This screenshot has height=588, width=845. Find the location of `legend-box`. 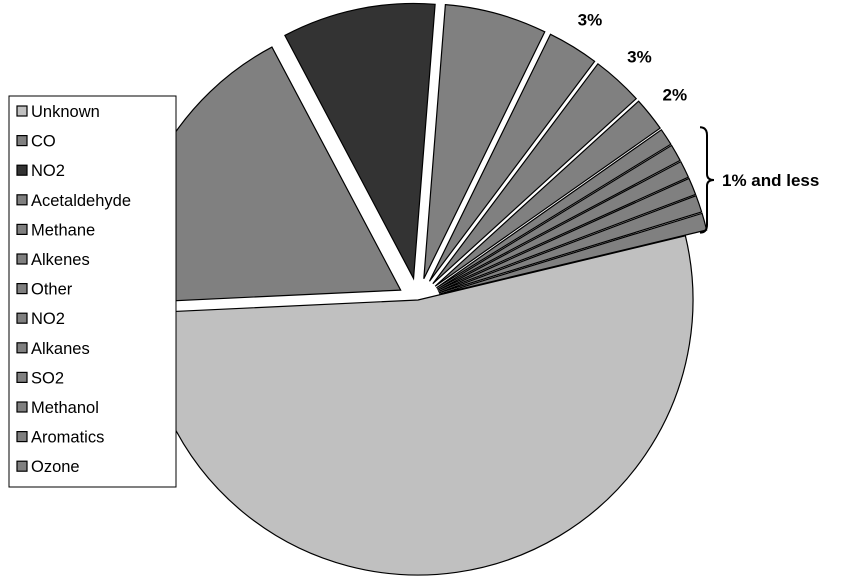

legend-box is located at coordinates (92, 291).